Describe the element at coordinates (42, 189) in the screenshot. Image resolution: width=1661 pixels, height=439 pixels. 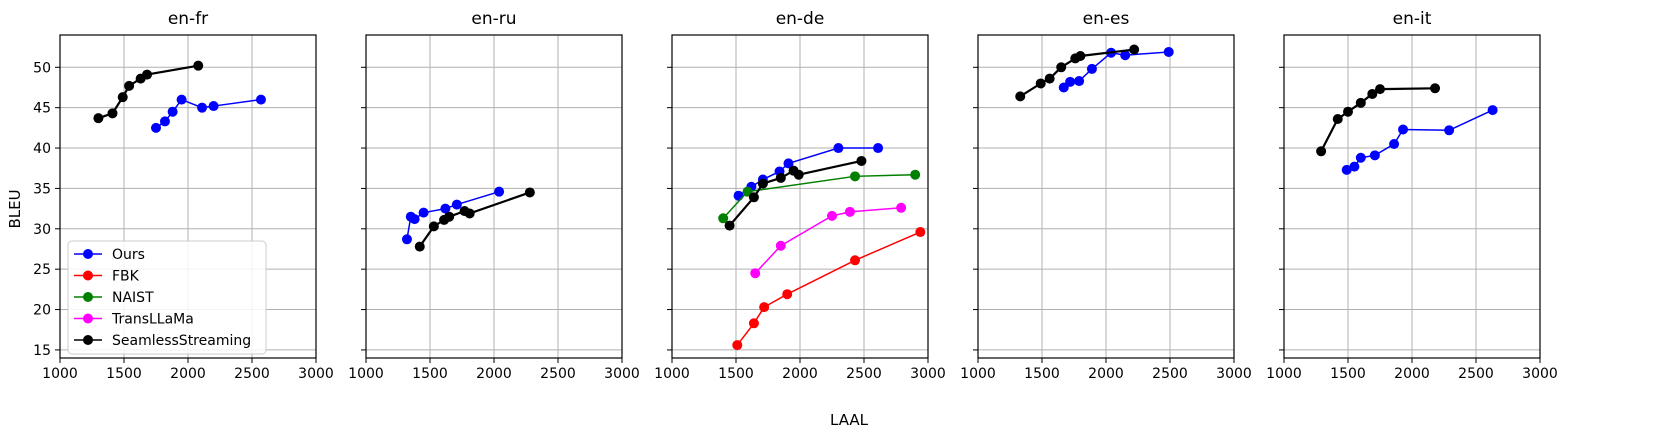
I see `y-tick-label: 35` at that location.